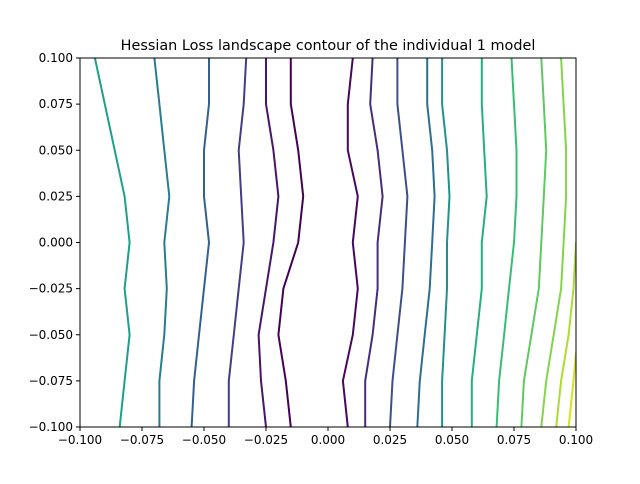 The height and width of the screenshot is (484, 640). What do you see at coordinates (328, 440) in the screenshot?
I see `x-tick-label: 0.000` at bounding box center [328, 440].